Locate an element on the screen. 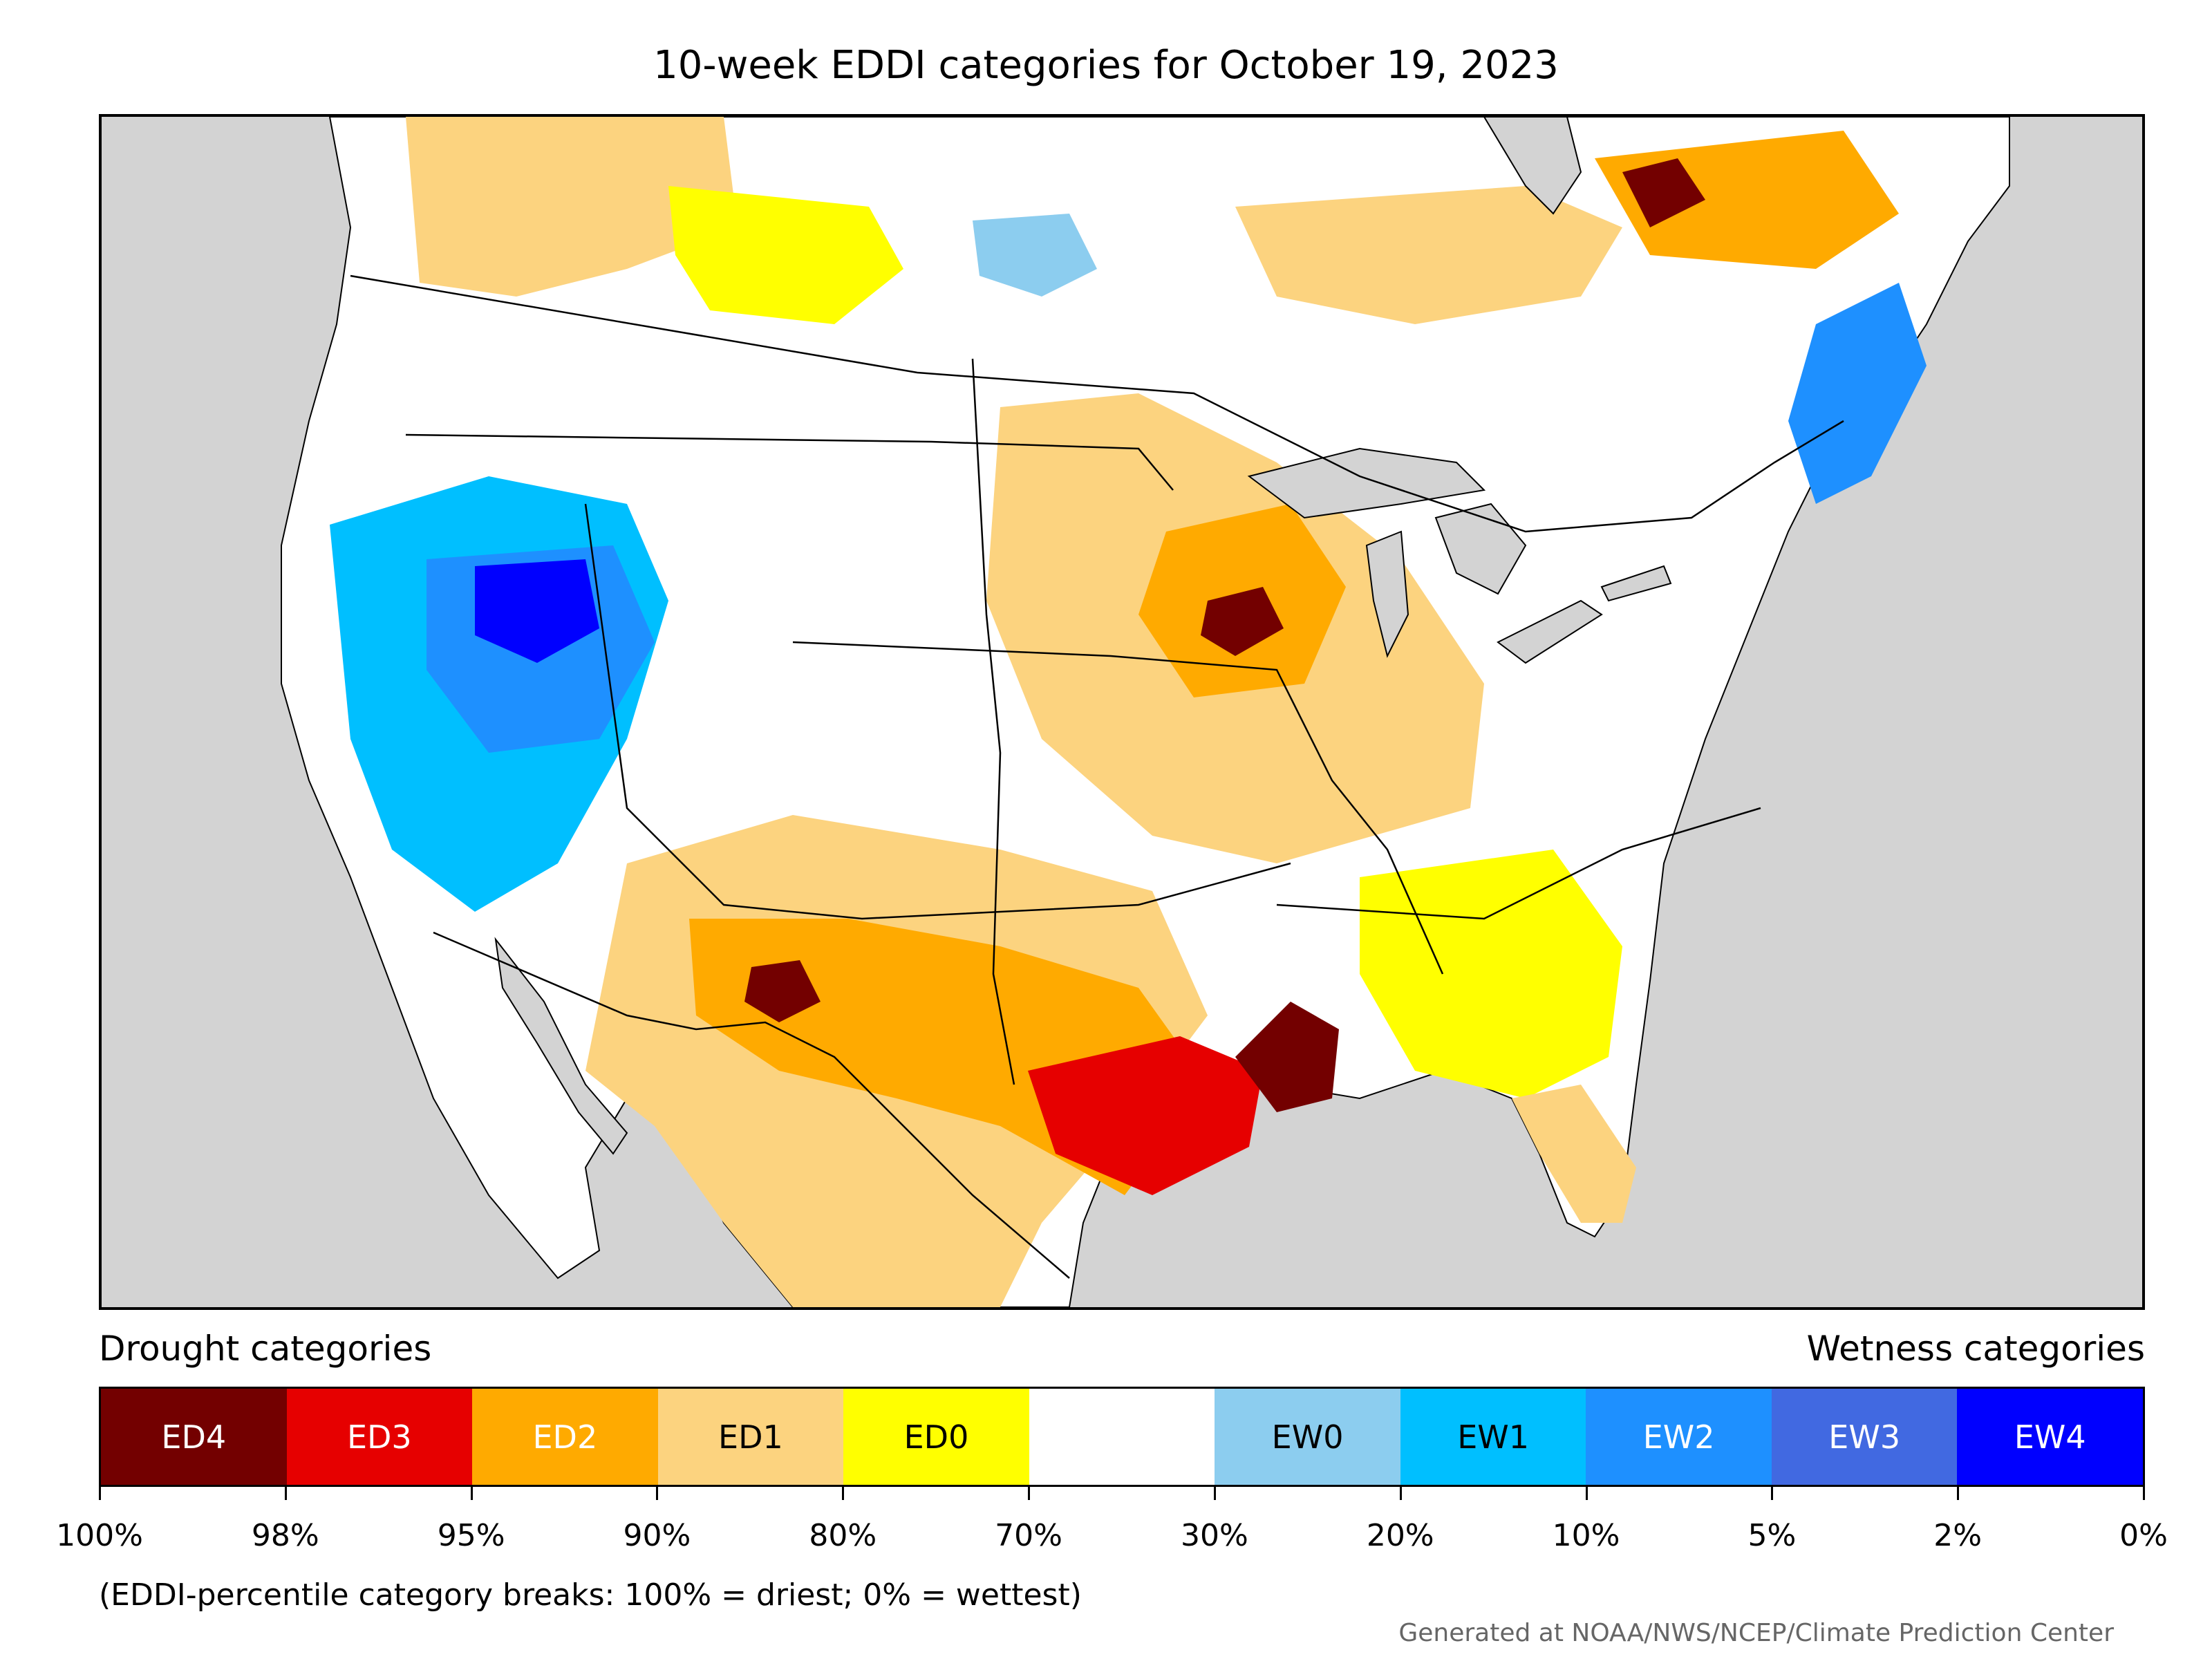 Image resolution: width=2212 pixels, height=1659 pixels. gulf-of-california is located at coordinates (561, 1046).